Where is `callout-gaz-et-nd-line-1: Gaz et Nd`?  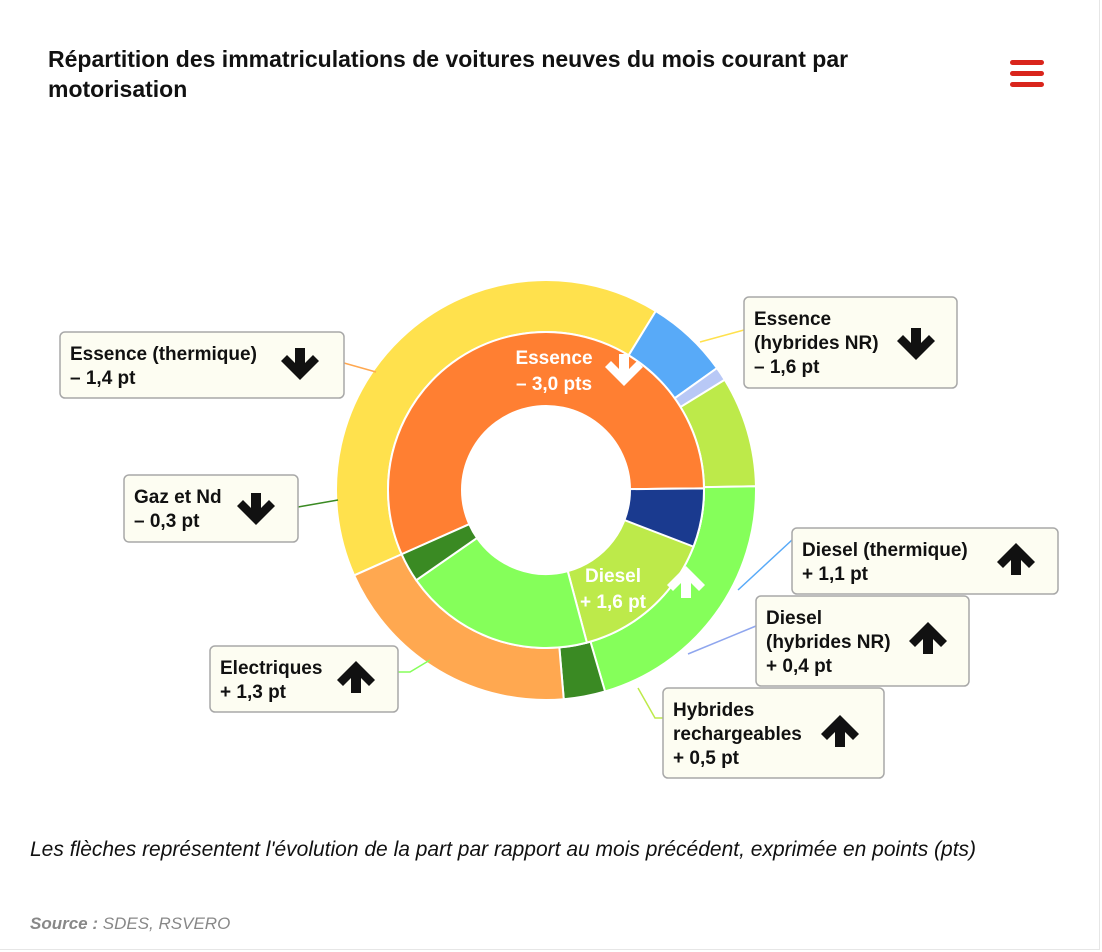 callout-gaz-et-nd-line-1: Gaz et Nd is located at coordinates (178, 497).